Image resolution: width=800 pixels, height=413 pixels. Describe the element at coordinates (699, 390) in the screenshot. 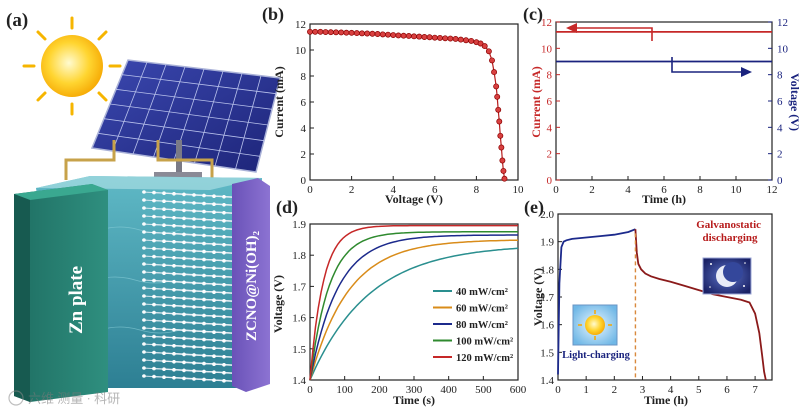

I see `x-tick-label: 5` at that location.